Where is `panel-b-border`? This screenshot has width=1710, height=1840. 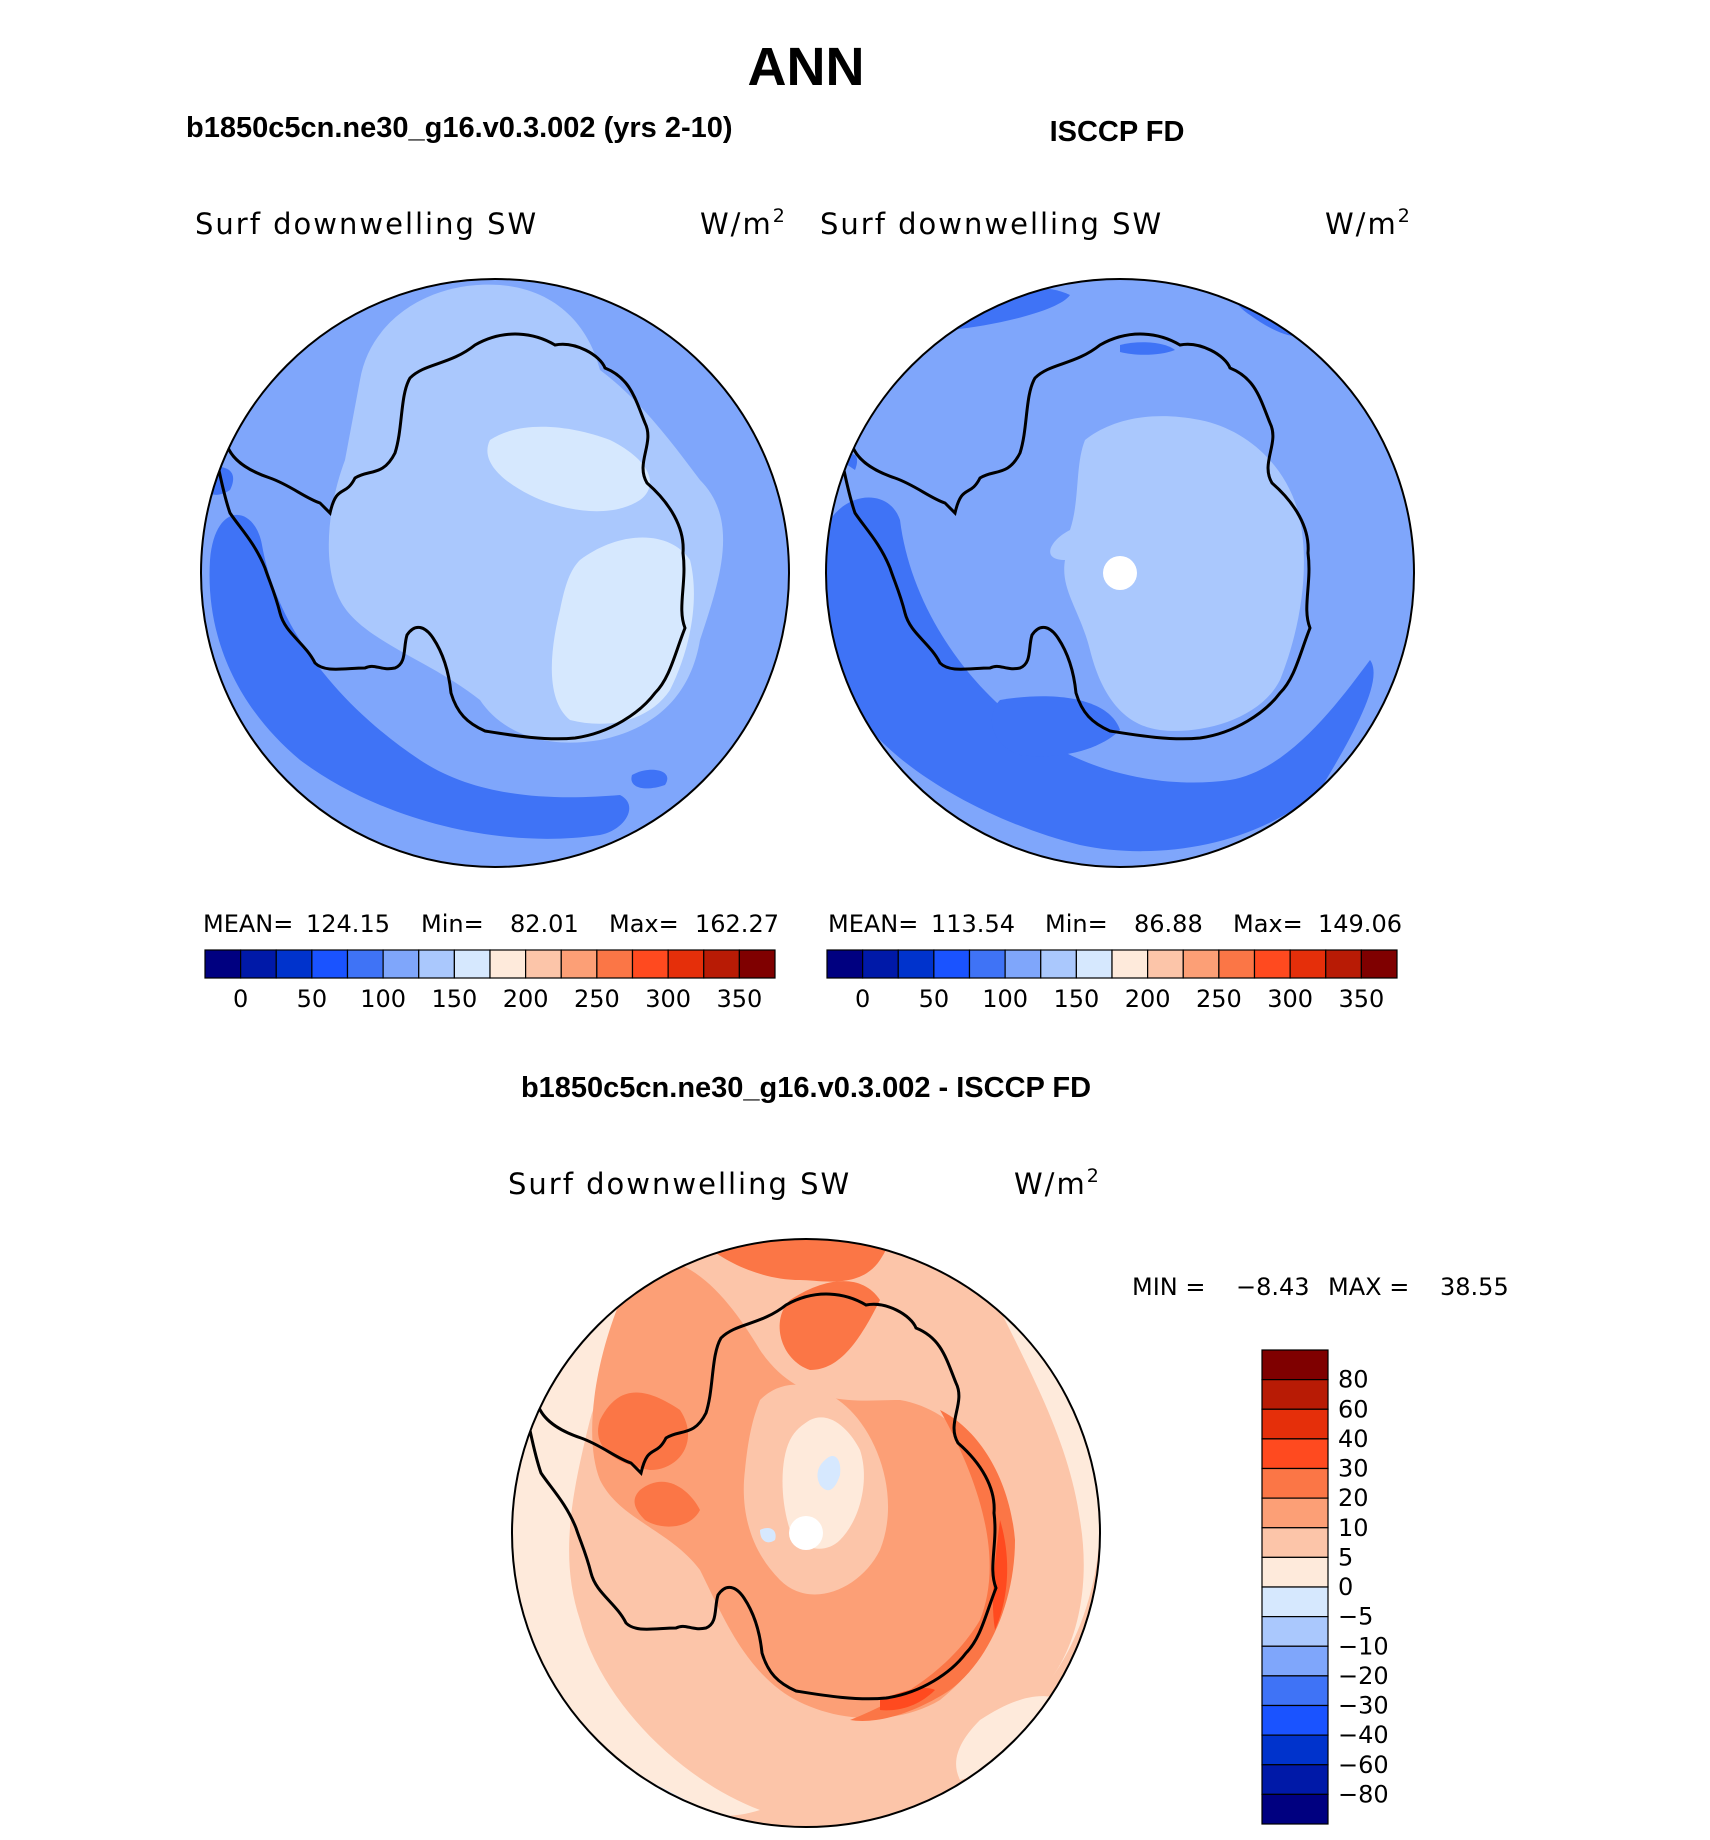
panel-b-border is located at coordinates (1120, 573).